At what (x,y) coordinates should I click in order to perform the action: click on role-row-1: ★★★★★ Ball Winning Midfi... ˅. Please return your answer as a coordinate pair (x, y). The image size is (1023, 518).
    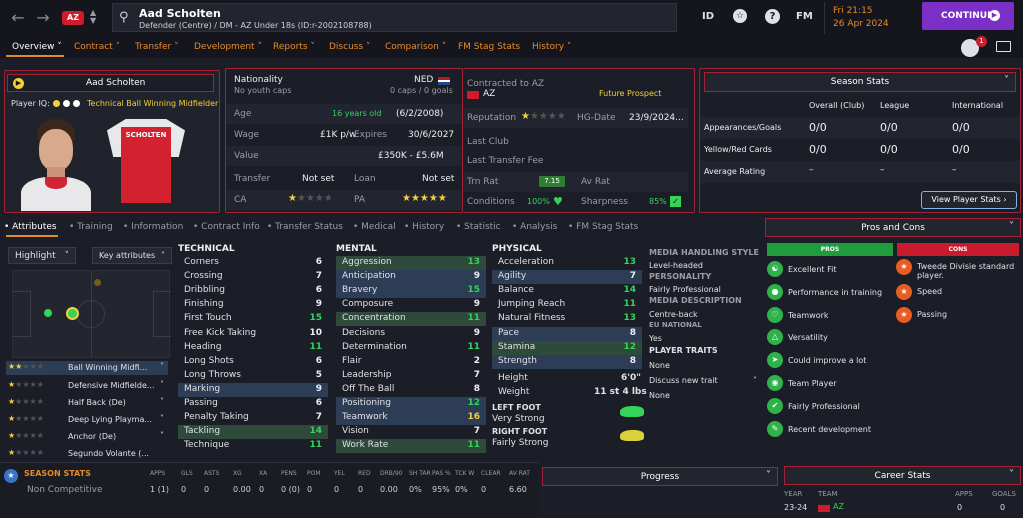
    Looking at the image, I should click on (87, 368).